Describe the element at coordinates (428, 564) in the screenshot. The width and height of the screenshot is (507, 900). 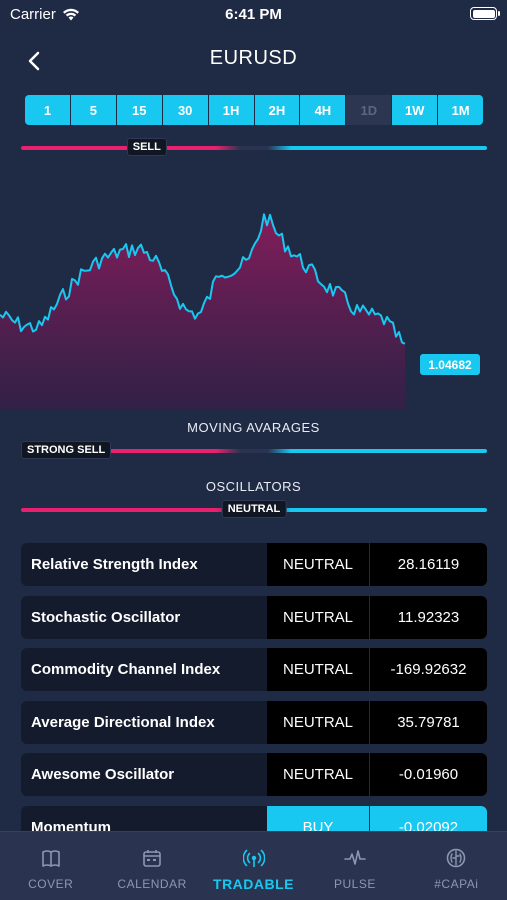
I see `indicator-value: 28.16119` at that location.